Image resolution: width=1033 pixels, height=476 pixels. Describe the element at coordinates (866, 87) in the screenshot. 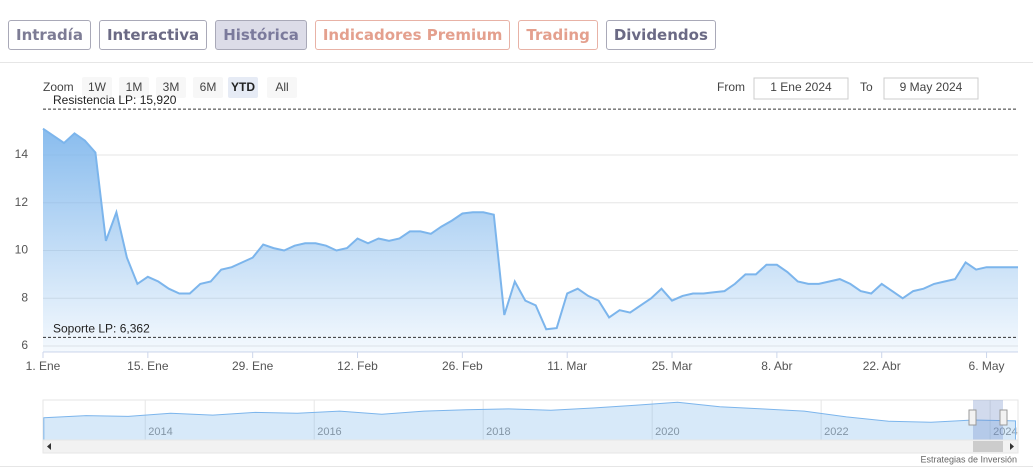

I see `to-label: To` at that location.